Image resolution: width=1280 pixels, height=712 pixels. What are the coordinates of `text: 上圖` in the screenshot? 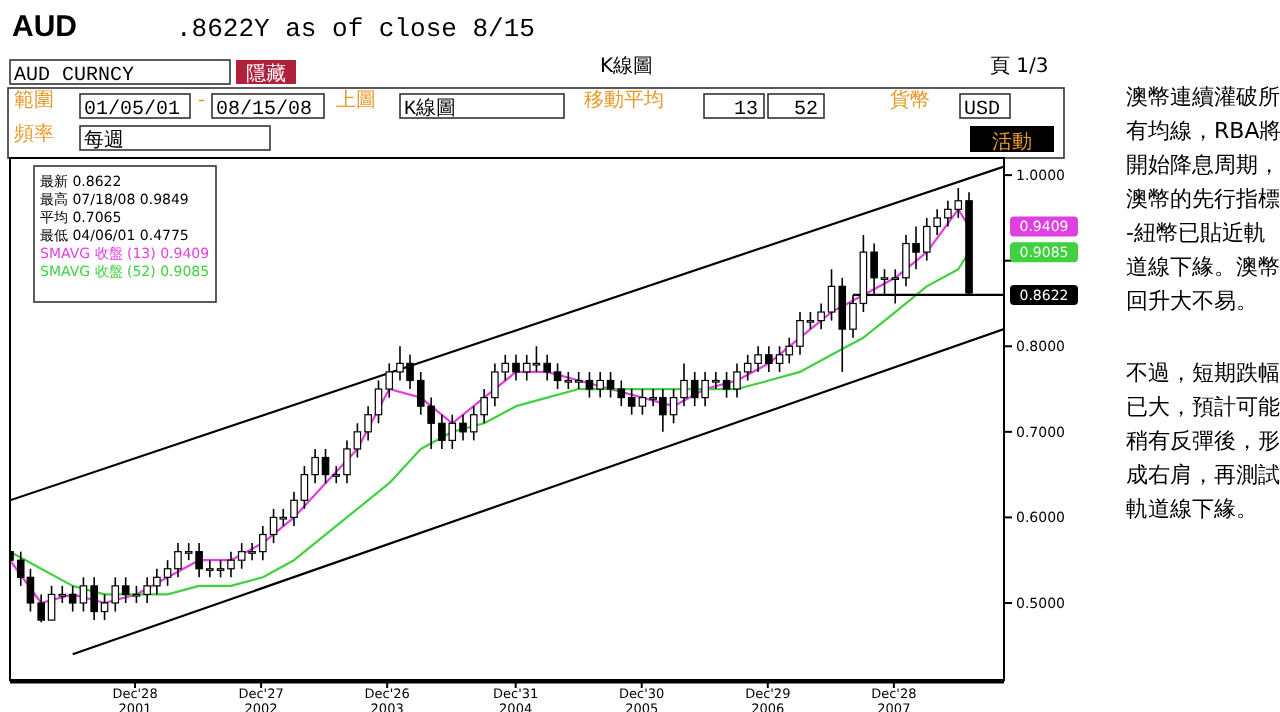 It's located at (356, 100).